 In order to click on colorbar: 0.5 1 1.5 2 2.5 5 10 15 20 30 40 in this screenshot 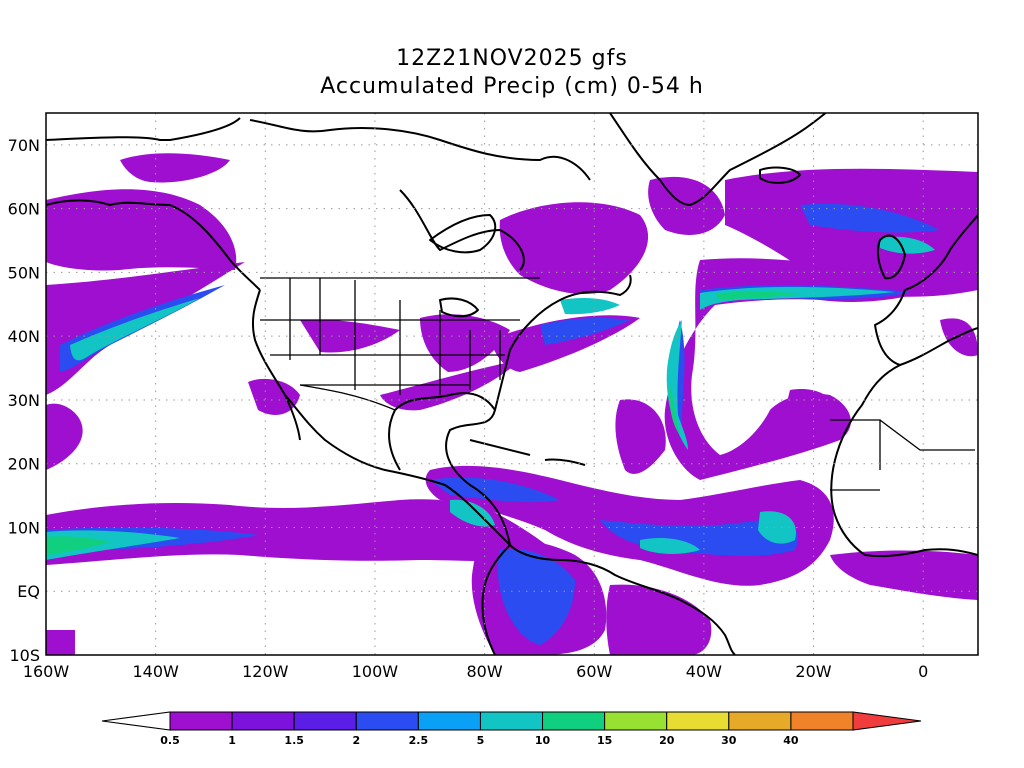, I will do `click(511, 729)`.